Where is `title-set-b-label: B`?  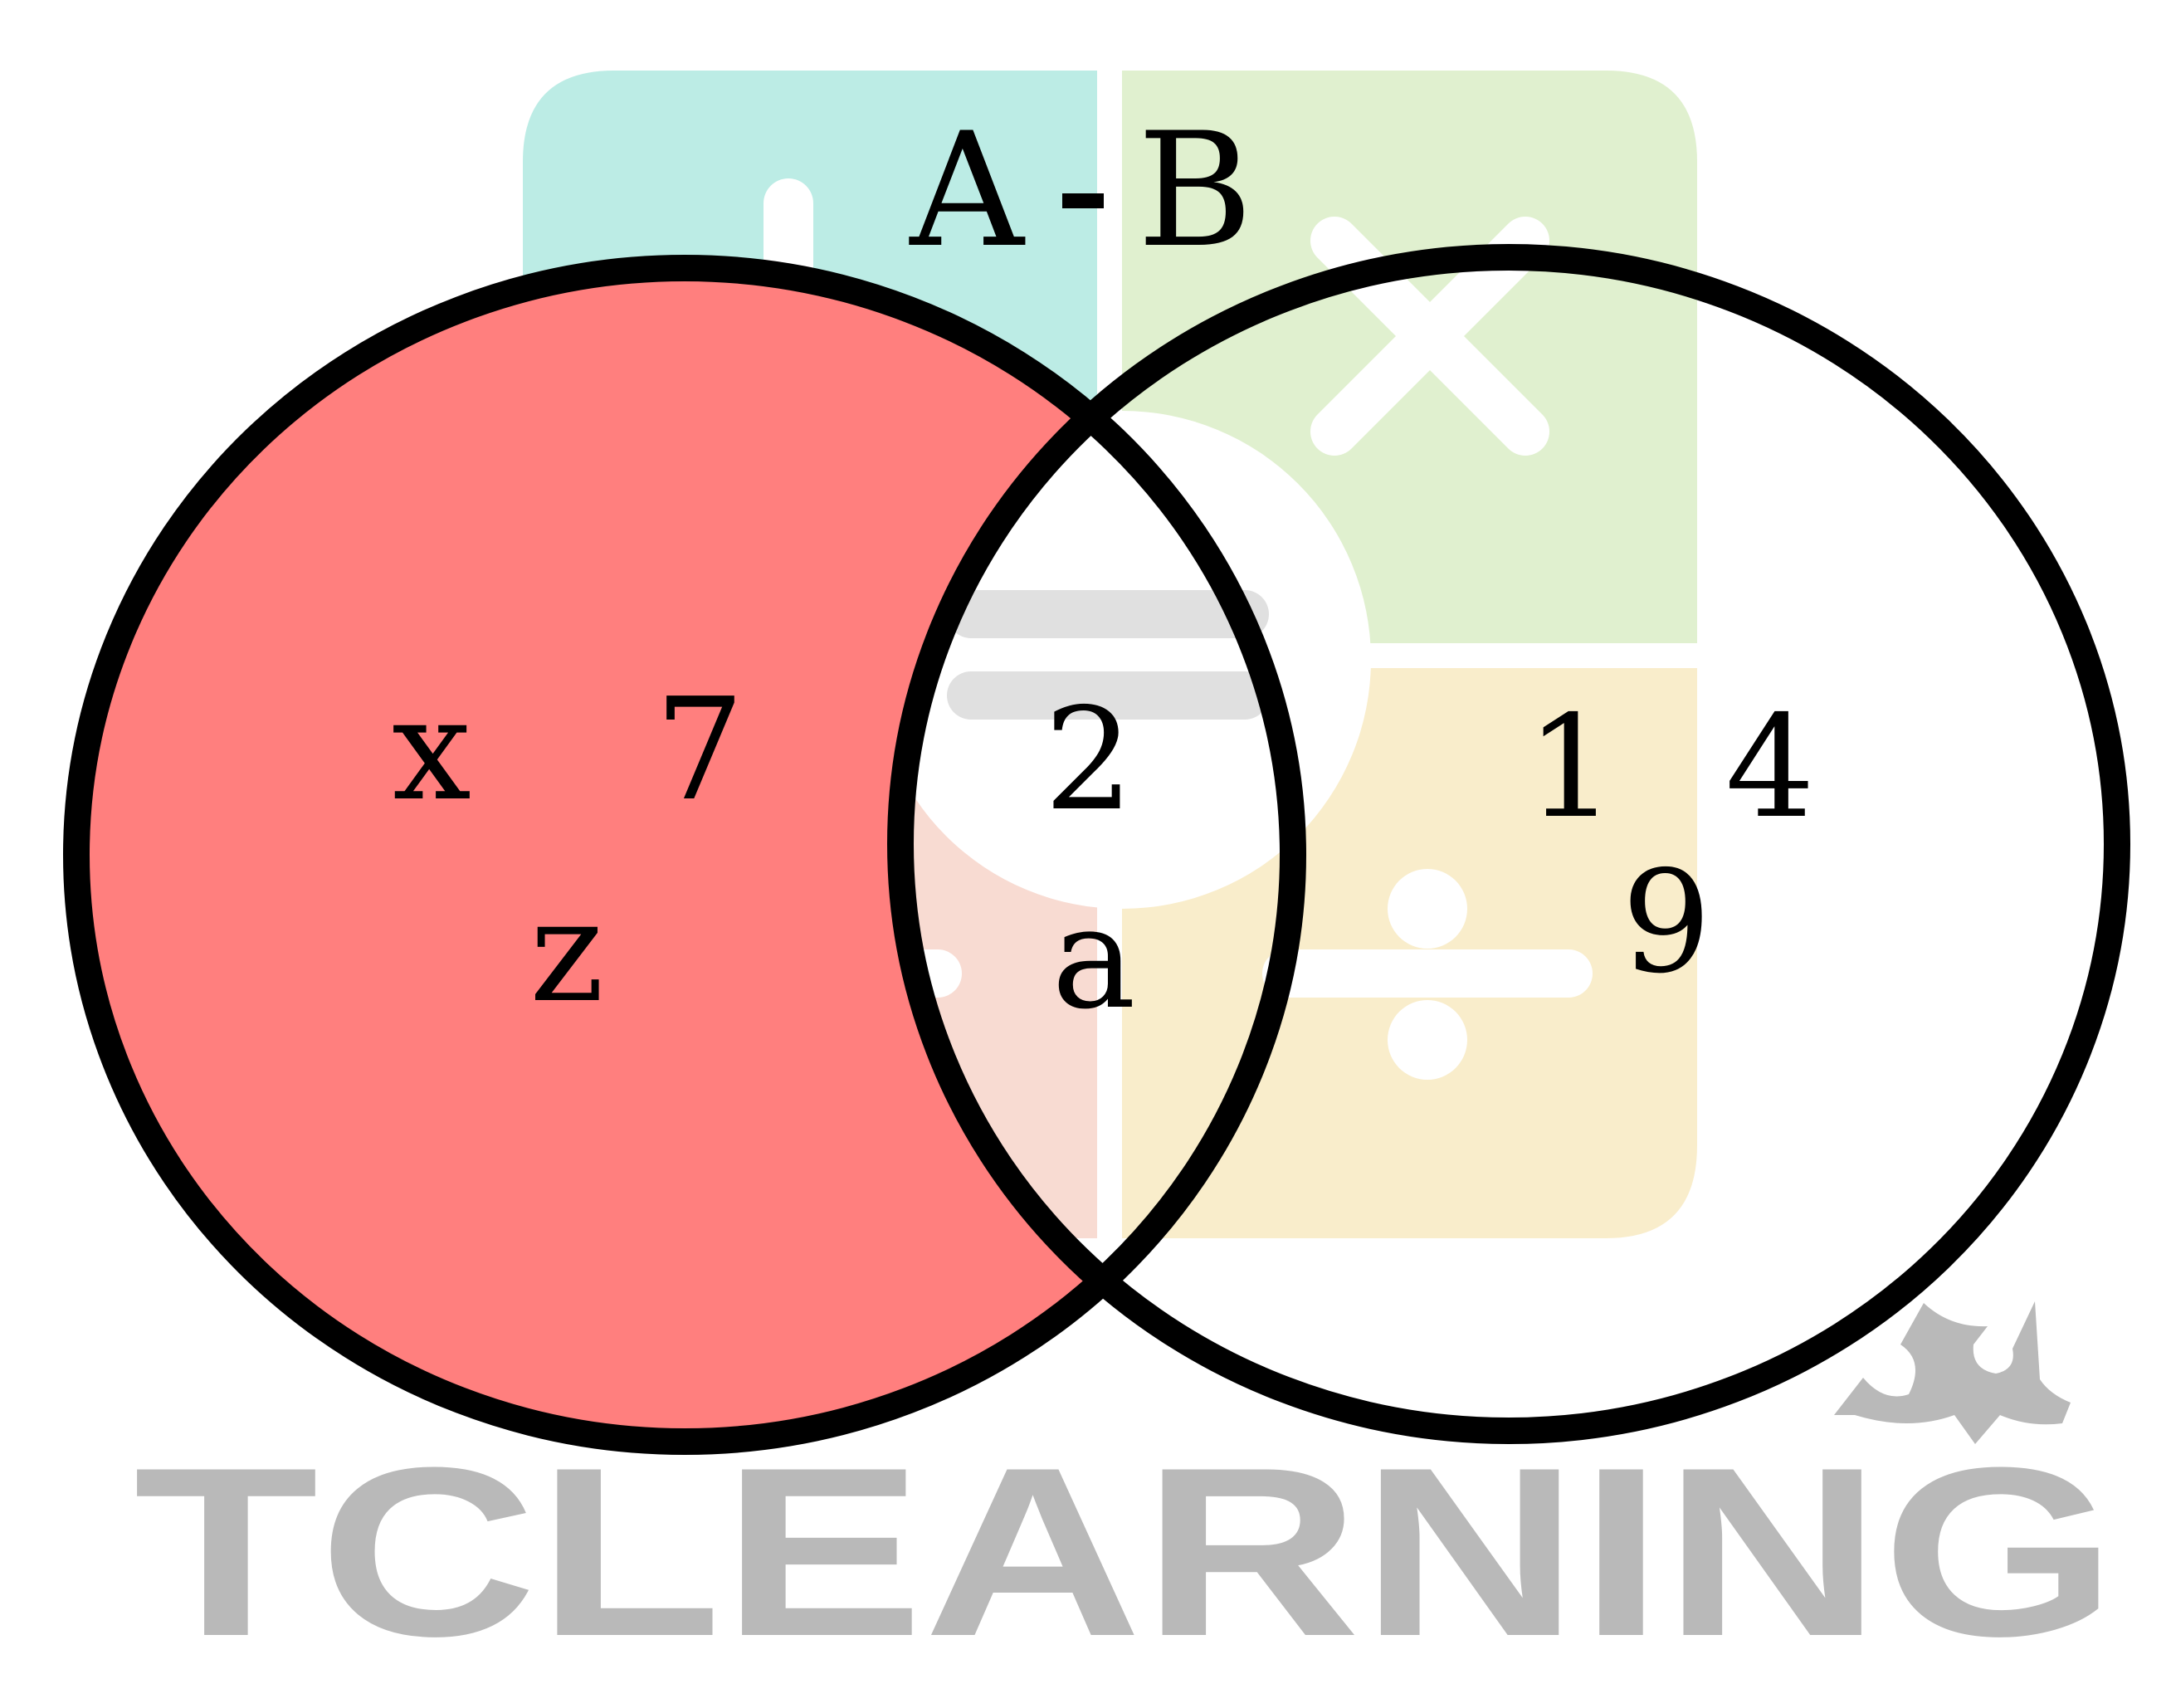 title-set-b-label: B is located at coordinates (1195, 190).